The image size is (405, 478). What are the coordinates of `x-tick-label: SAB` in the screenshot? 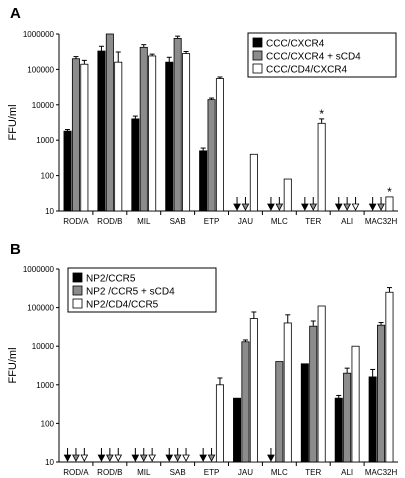 It's located at (178, 221).